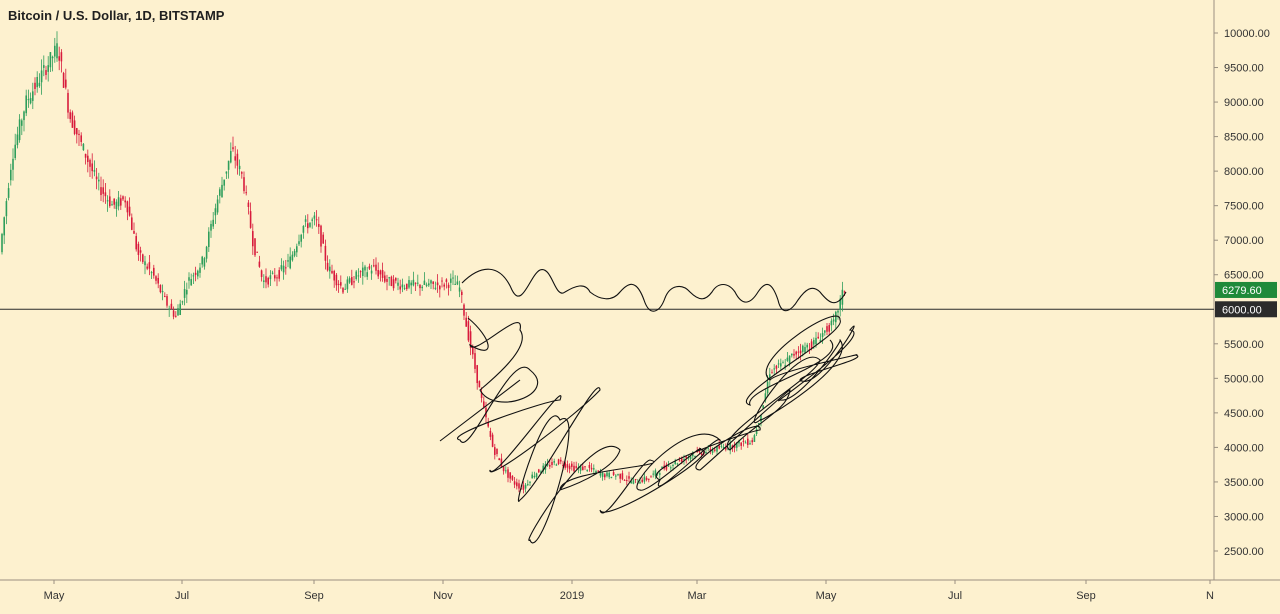 This screenshot has width=1280, height=614. I want to click on x-tick-label: 2019, so click(572, 596).